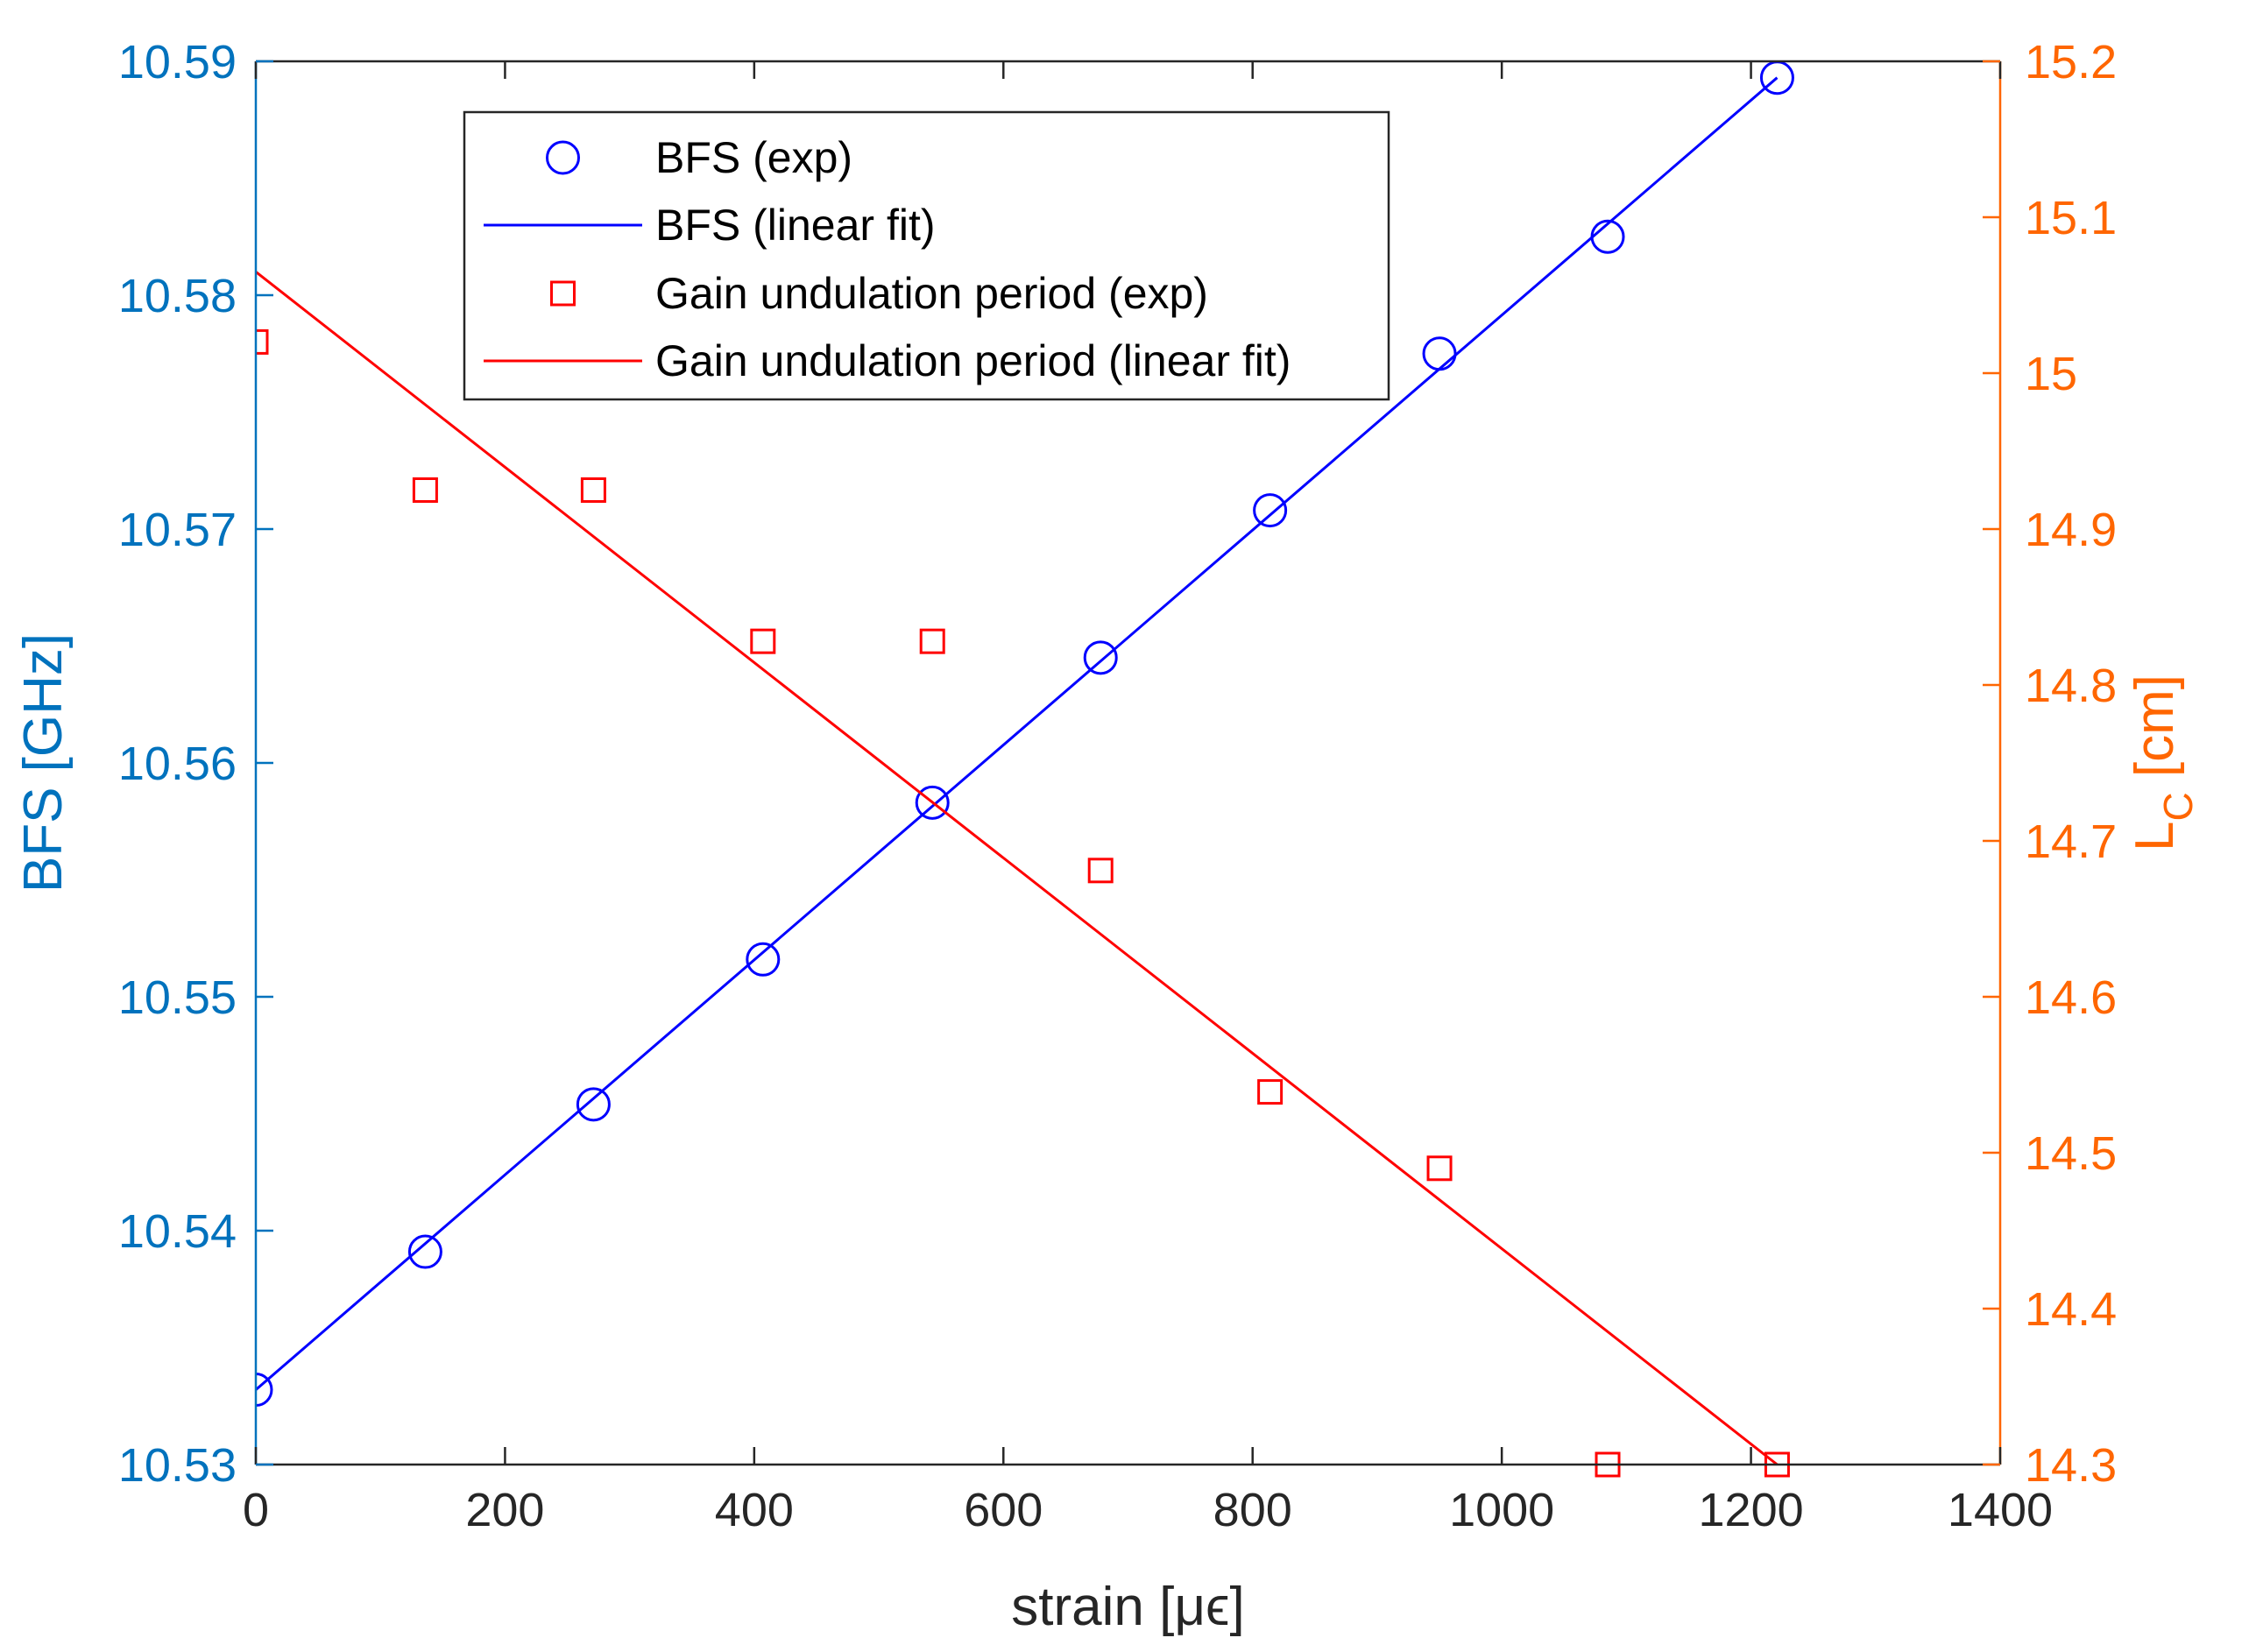 Image resolution: width=2256 pixels, height=1652 pixels. I want to click on y-right-tick-label: 14.6, so click(2071, 997).